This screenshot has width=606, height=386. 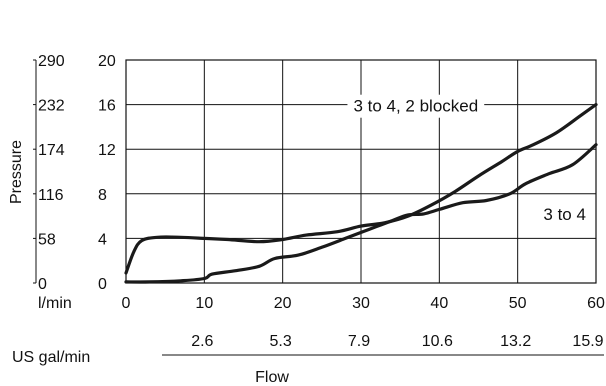 I want to click on x-secondary-tick-labels: 2.6 5.3 7.9 10.6 13.2 15.9, so click(x=397, y=341).